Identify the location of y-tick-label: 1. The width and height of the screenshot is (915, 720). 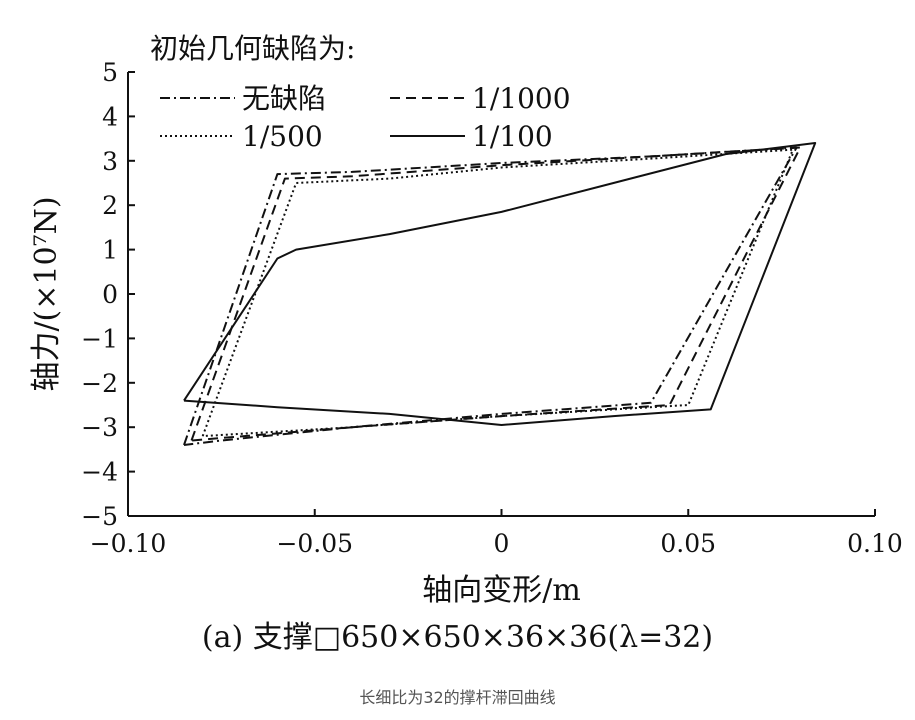
(110, 250).